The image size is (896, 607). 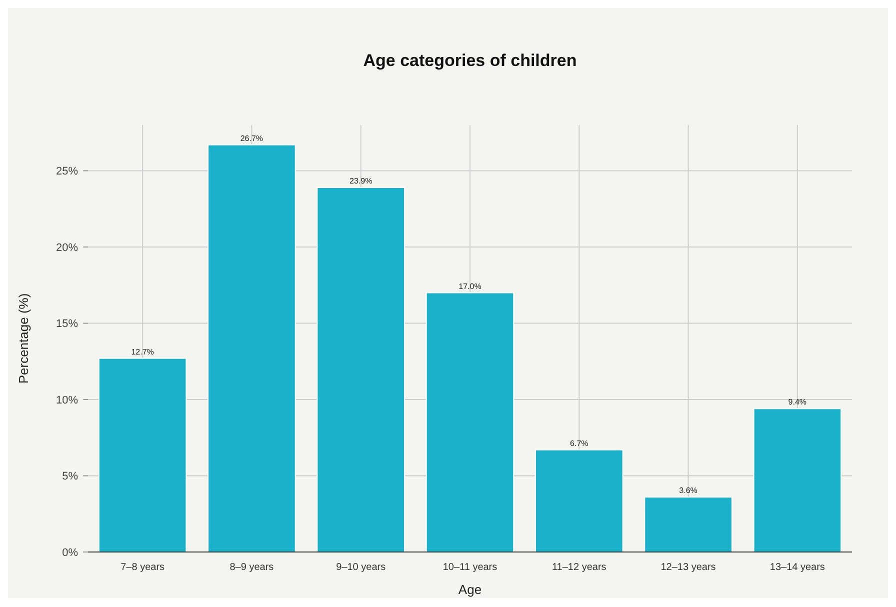 What do you see at coordinates (67, 400) in the screenshot?
I see `y-tick-label: 10%` at bounding box center [67, 400].